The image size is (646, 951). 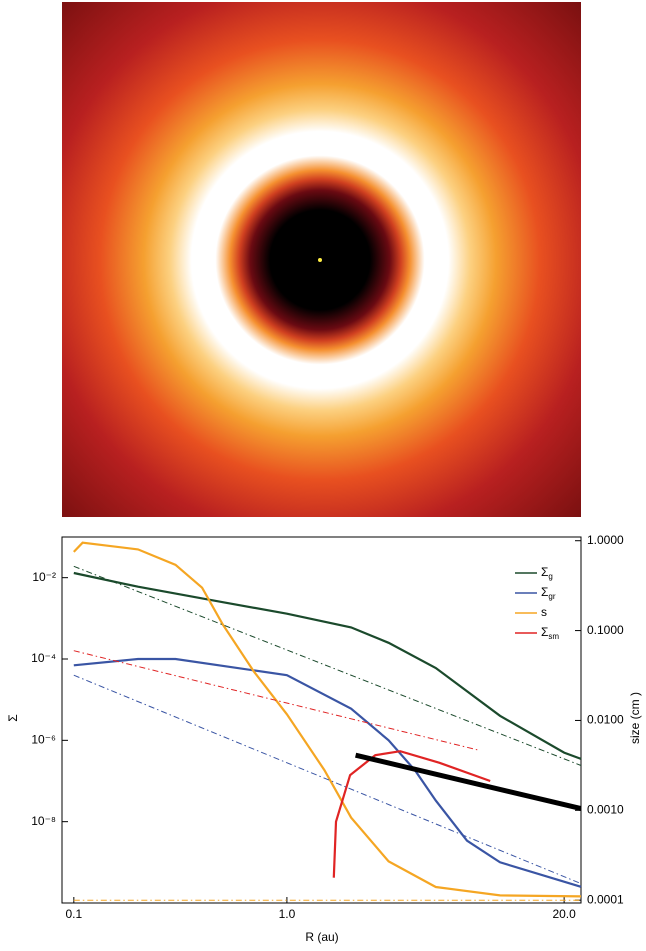 What do you see at coordinates (13, 717) in the screenshot?
I see `y-axis-label: Σ` at bounding box center [13, 717].